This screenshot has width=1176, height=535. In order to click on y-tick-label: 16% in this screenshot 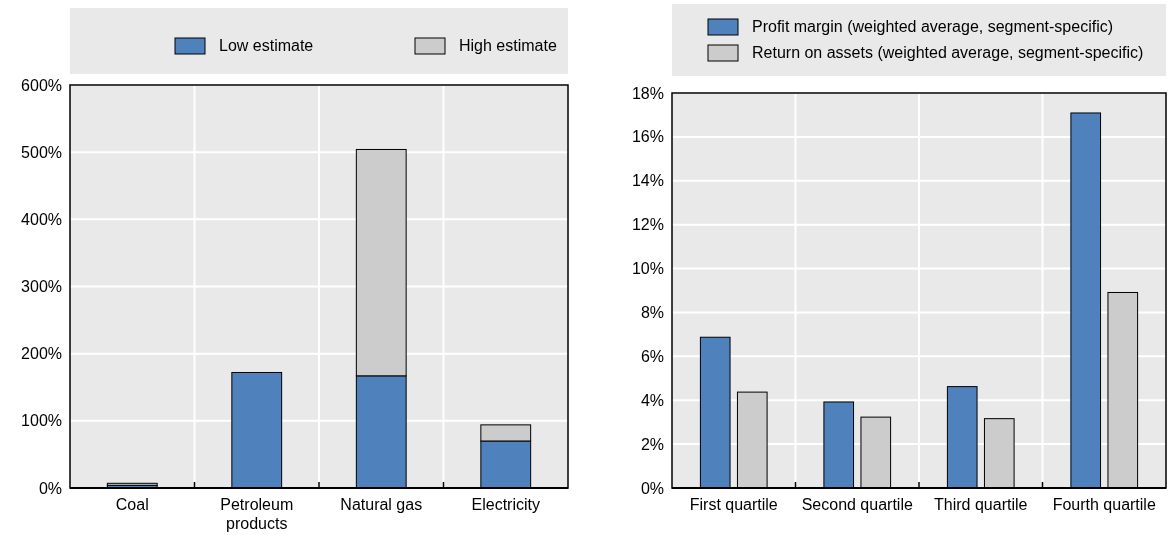, I will do `click(647, 137)`.